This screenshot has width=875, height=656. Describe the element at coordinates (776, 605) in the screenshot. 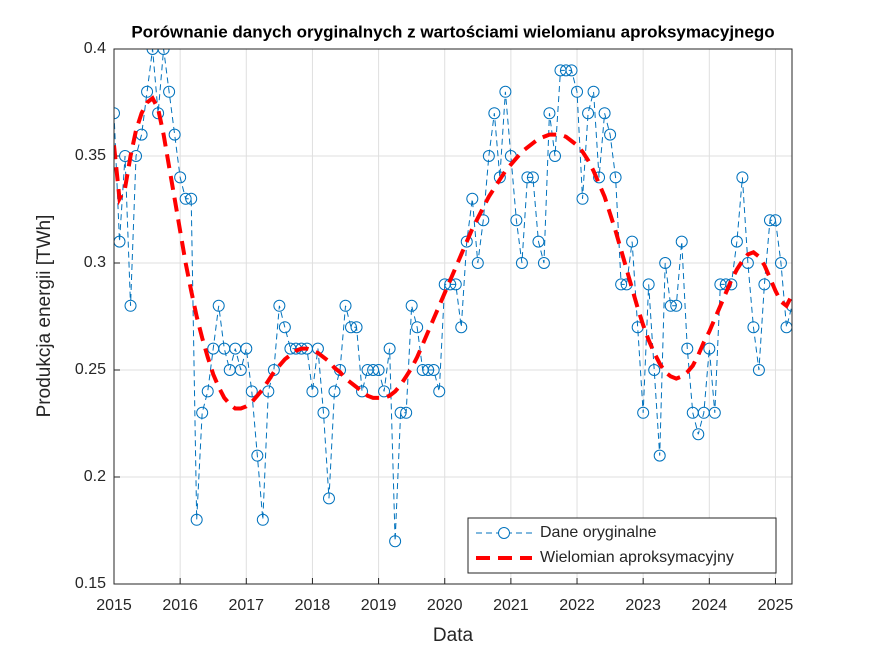

I see `x-tick-label: 2025` at that location.